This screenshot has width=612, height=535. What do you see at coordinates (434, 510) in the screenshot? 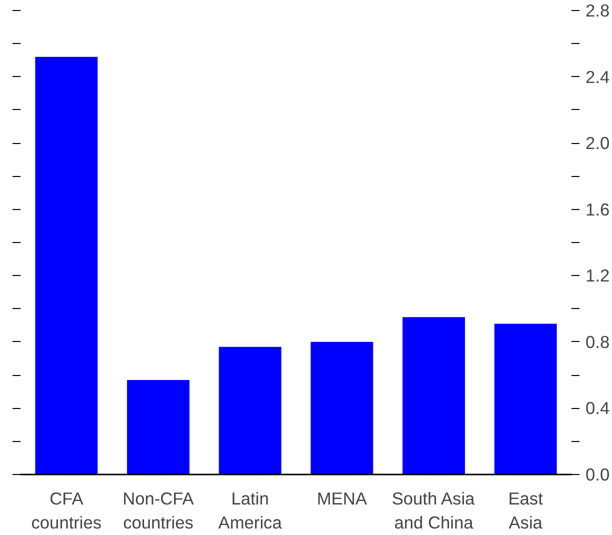
I see `x-tick-label: South Asia and China` at bounding box center [434, 510].